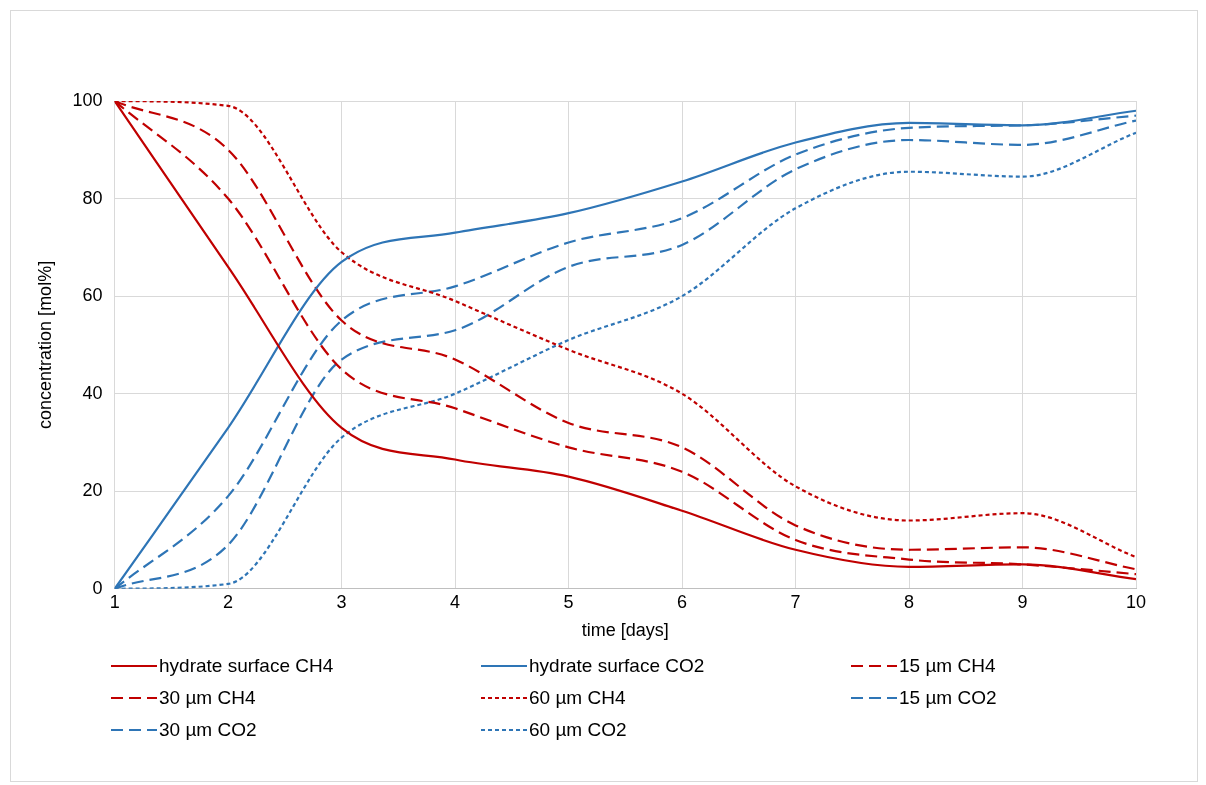 Image resolution: width=1206 pixels, height=785 pixels. What do you see at coordinates (92, 392) in the screenshot?
I see `y-tick-label: 40` at bounding box center [92, 392].